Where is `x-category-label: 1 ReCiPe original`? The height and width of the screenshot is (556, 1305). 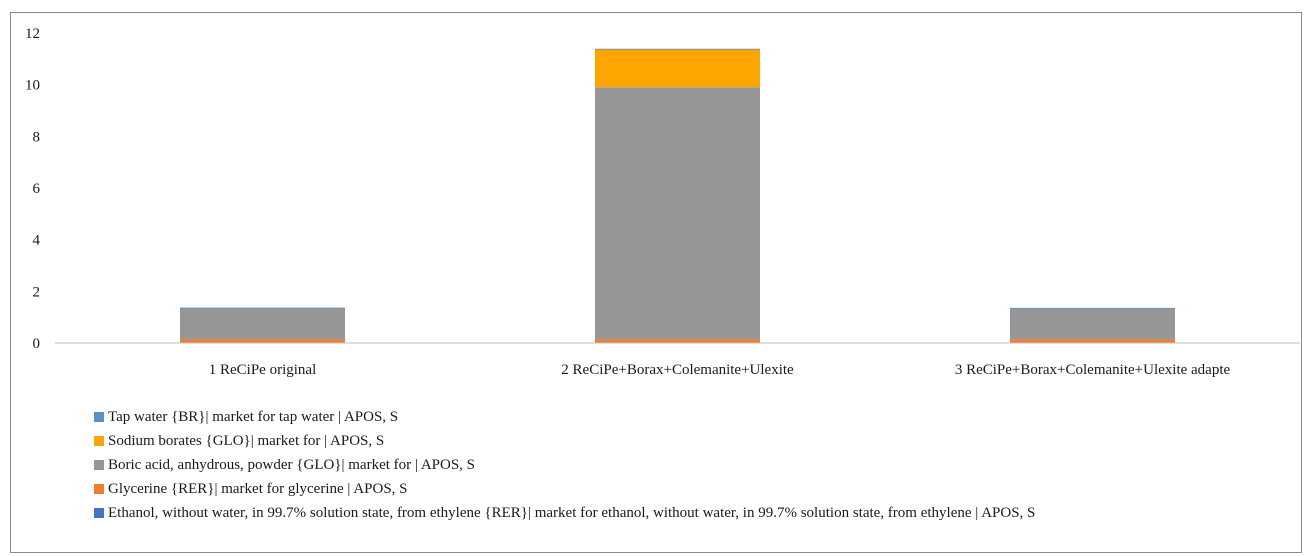 x-category-label: 1 ReCiPe original is located at coordinates (263, 370).